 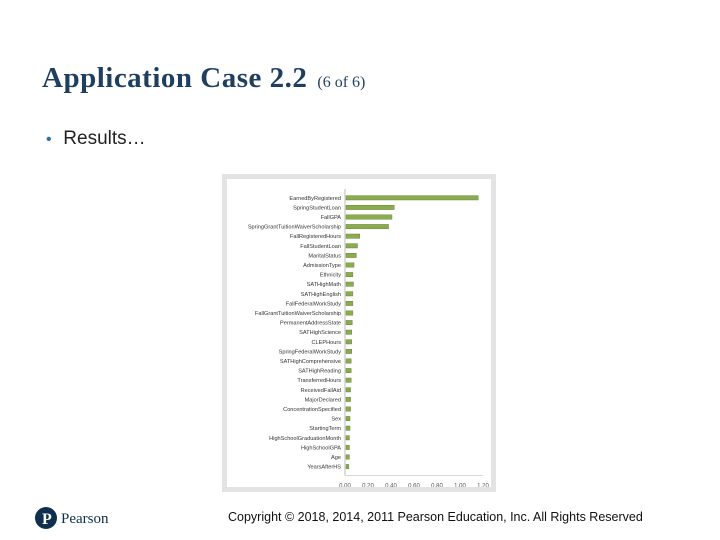 I want to click on x-tick-label: 1.20, so click(x=483, y=485).